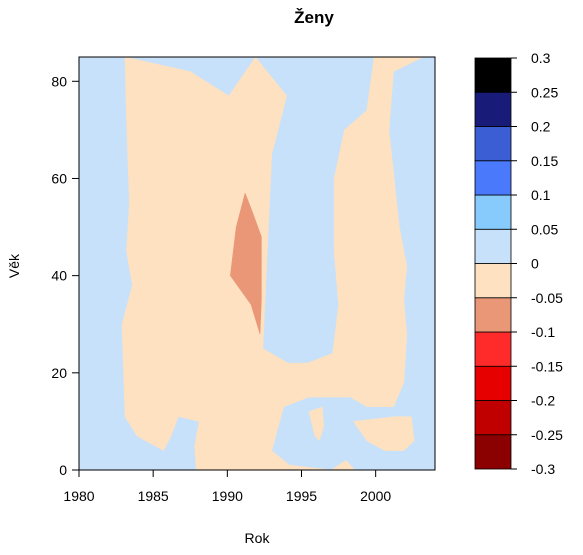  I want to click on legend-tick-label: -0.3, so click(543, 469).